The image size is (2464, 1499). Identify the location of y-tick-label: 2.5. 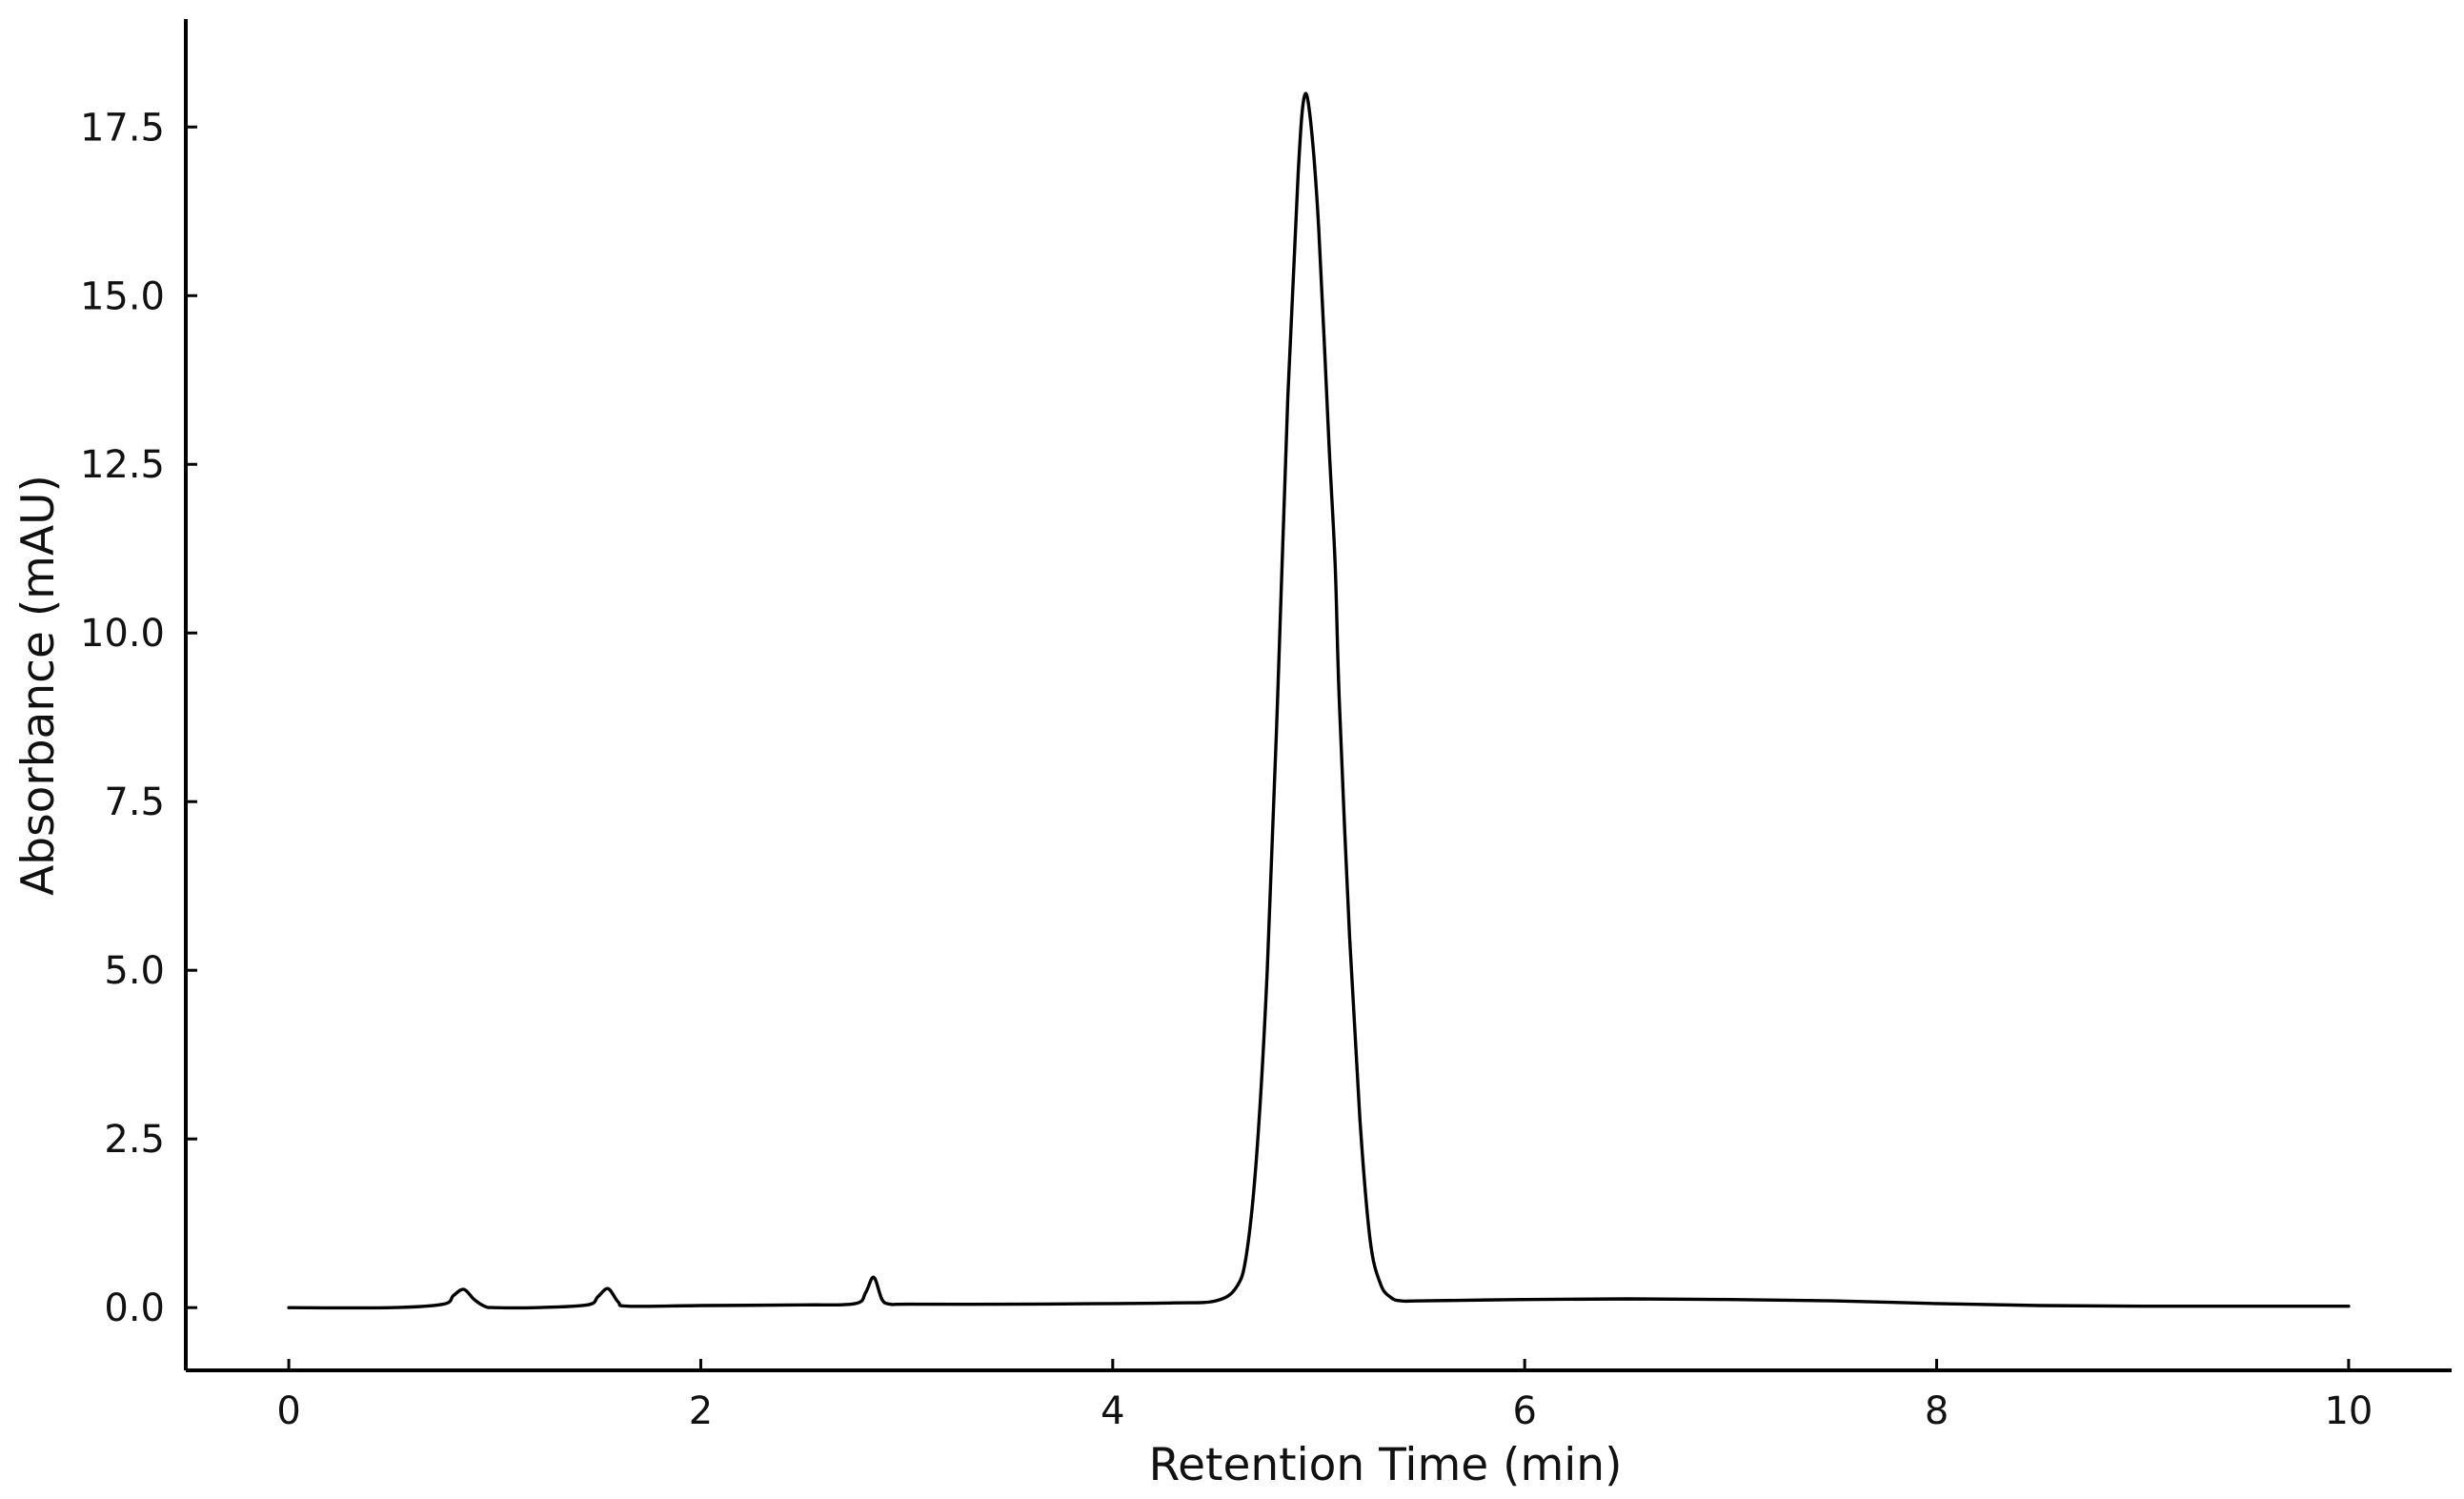
(135, 1140).